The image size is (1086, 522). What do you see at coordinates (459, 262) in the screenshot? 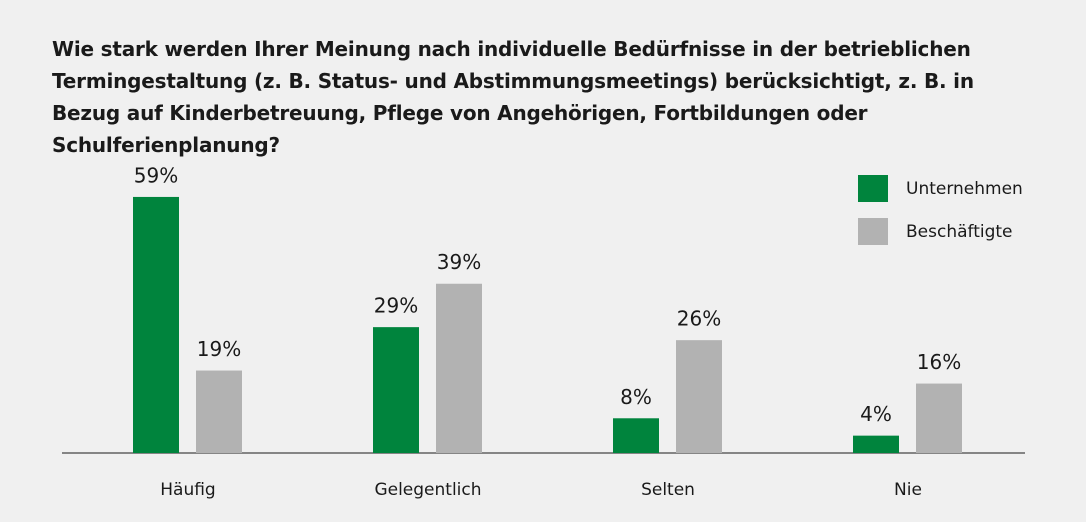
I see `value-label: 39%` at bounding box center [459, 262].